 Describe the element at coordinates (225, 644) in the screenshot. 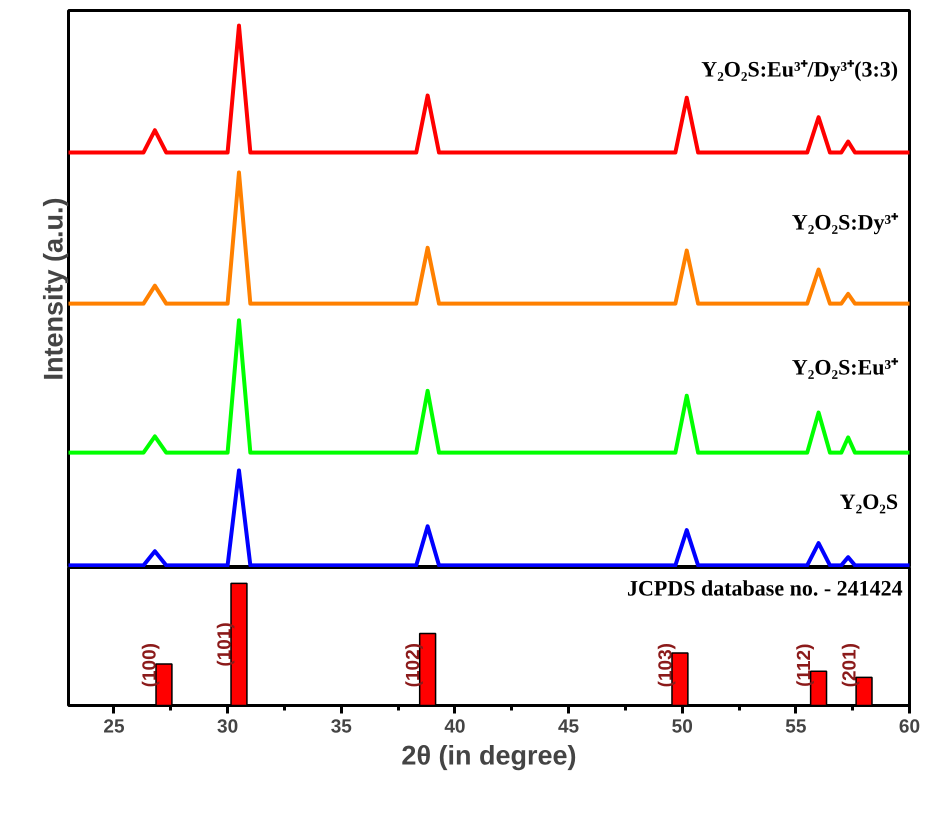

I see `annotation: (101)` at that location.